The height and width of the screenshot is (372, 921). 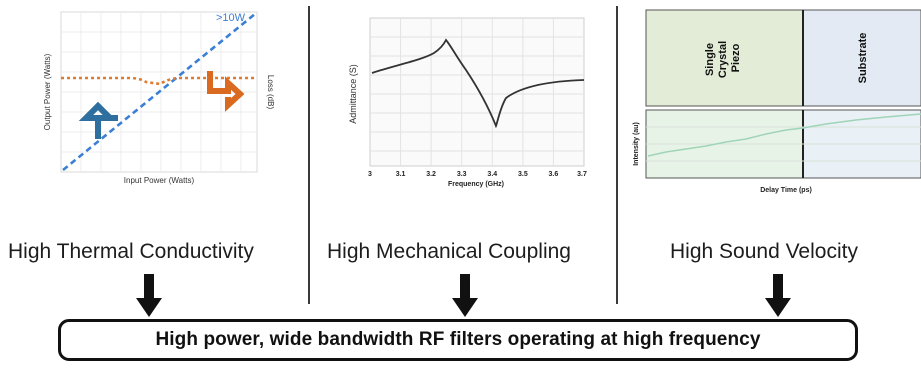 I want to click on admittance-x-label: Frequency (GHz), so click(x=476, y=184).